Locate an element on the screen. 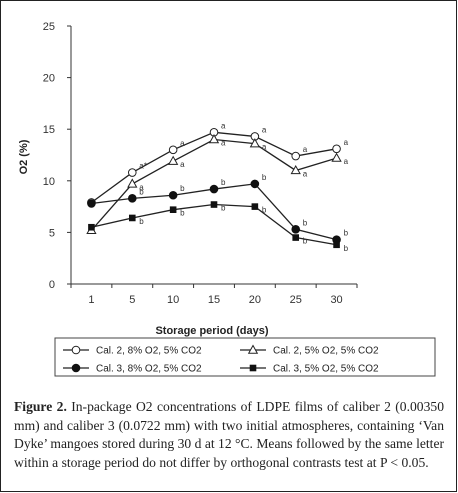 The image size is (458, 493). legend-label: Cal. 3, 5% O2, 5% CO2 is located at coordinates (326, 369).